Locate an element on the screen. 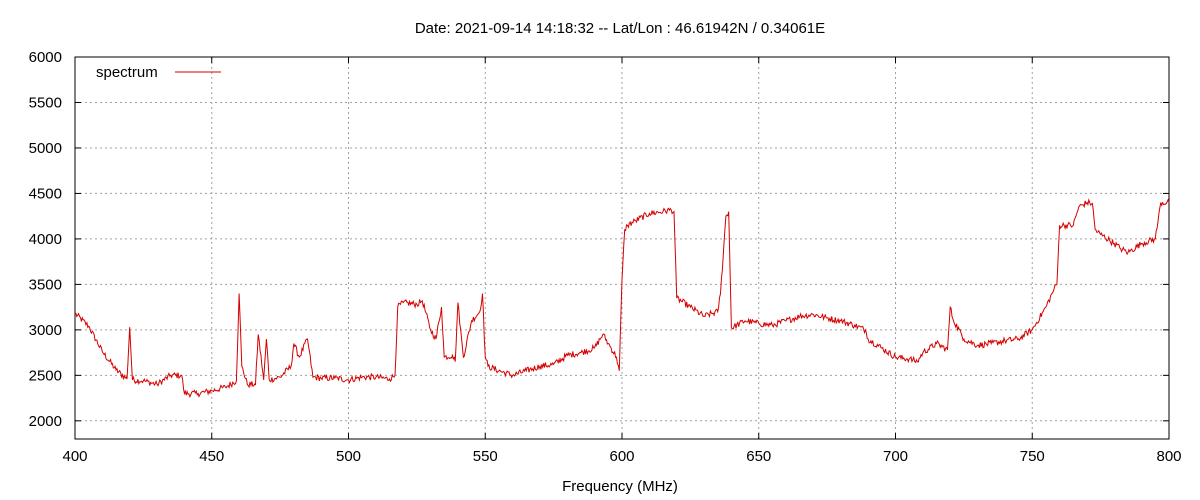 The height and width of the screenshot is (500, 1200). y-tick-label: 6000 is located at coordinates (45, 57).